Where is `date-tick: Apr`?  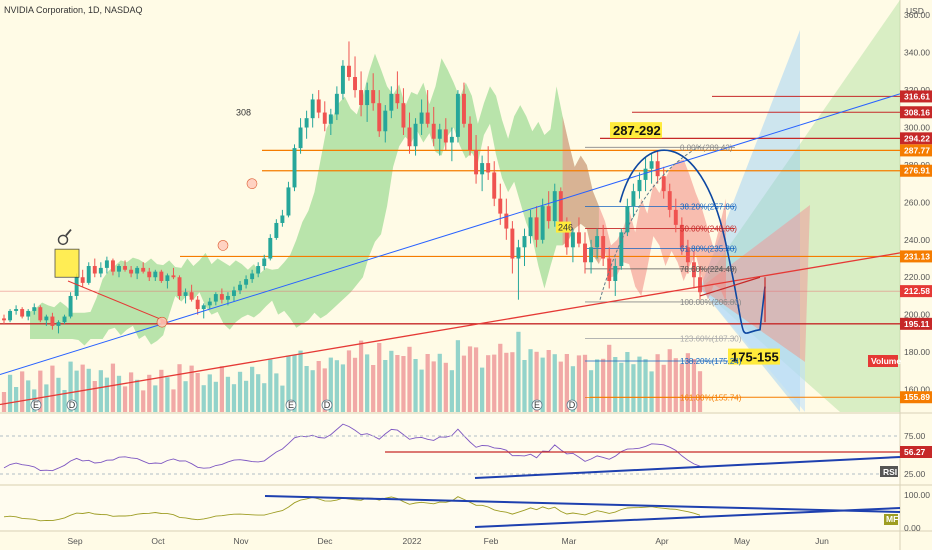
date-tick: Apr is located at coordinates (661, 541).